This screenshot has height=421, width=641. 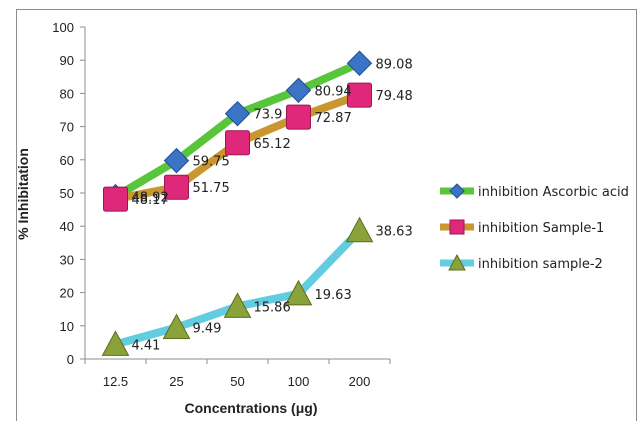 What do you see at coordinates (360, 381) in the screenshot?
I see `x-tick-label: 200` at bounding box center [360, 381].